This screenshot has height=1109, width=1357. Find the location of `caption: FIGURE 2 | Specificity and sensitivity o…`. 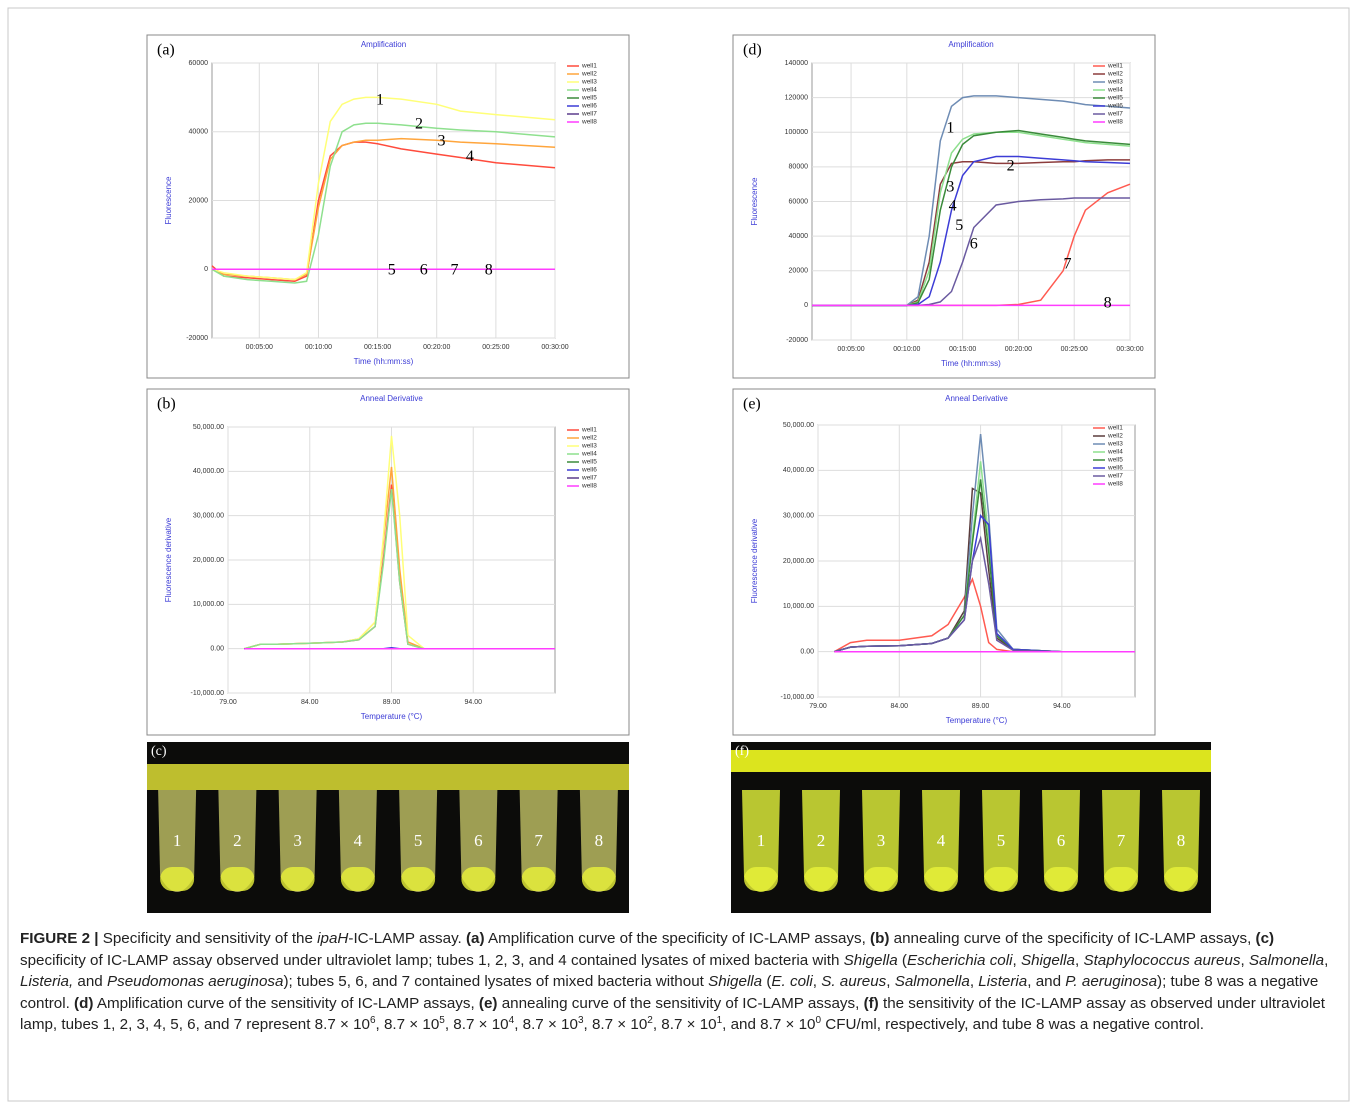

caption: FIGURE 2 | Specificity and sensitivity o… is located at coordinates (679, 982).